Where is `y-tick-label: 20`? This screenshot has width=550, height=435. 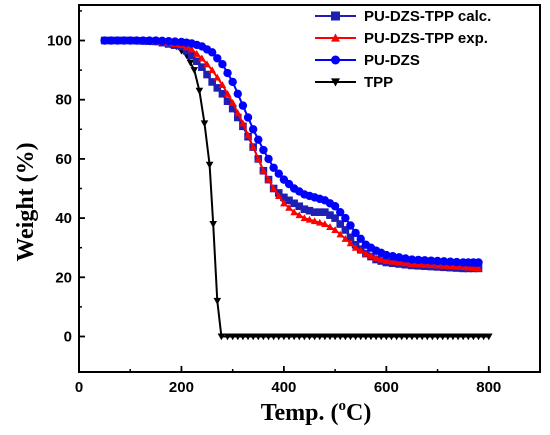 y-tick-label: 20 is located at coordinates (63, 277).